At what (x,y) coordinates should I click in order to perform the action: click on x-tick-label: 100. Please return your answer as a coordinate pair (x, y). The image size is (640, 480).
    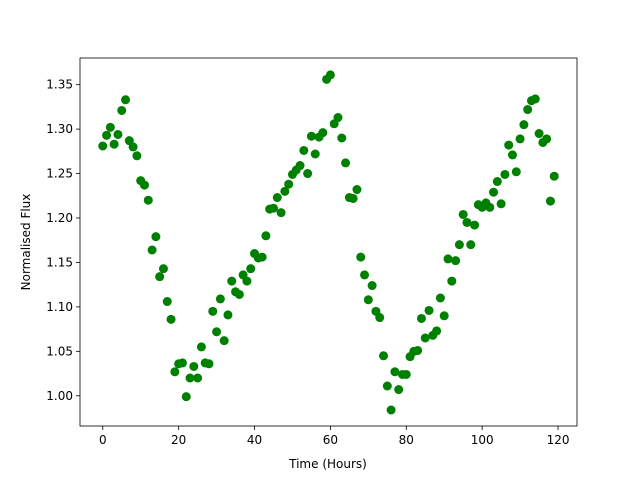
    Looking at the image, I should click on (482, 440).